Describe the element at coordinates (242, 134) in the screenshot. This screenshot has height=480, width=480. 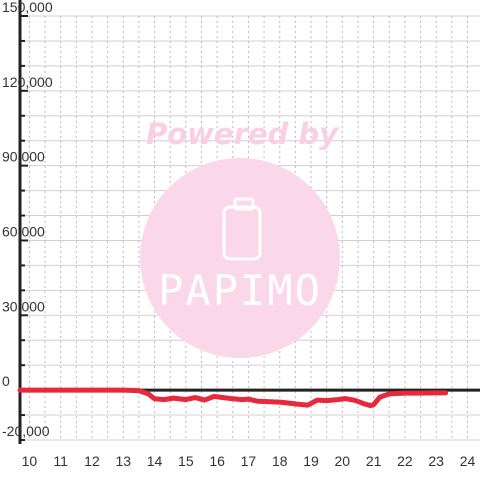
I see `watermark-powered-by: Powered by` at that location.